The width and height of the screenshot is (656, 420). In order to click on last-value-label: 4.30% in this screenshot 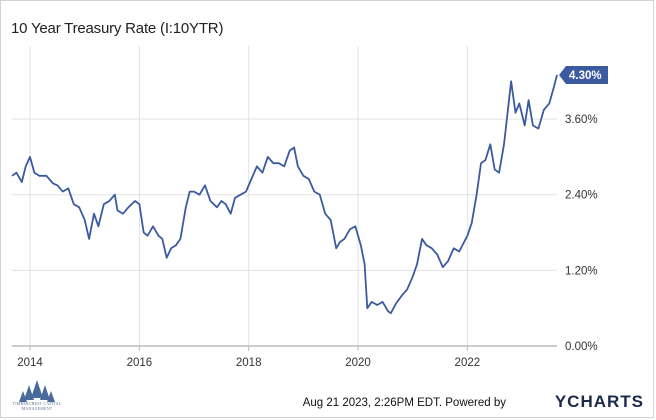, I will do `click(585, 76)`.